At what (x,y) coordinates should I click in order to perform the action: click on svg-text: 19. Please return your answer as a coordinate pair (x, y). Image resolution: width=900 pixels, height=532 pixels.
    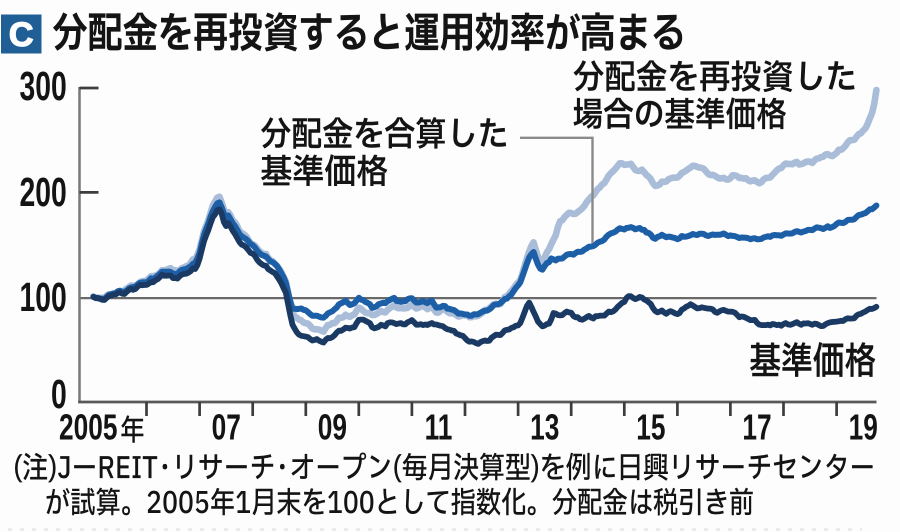
    Looking at the image, I should click on (863, 426).